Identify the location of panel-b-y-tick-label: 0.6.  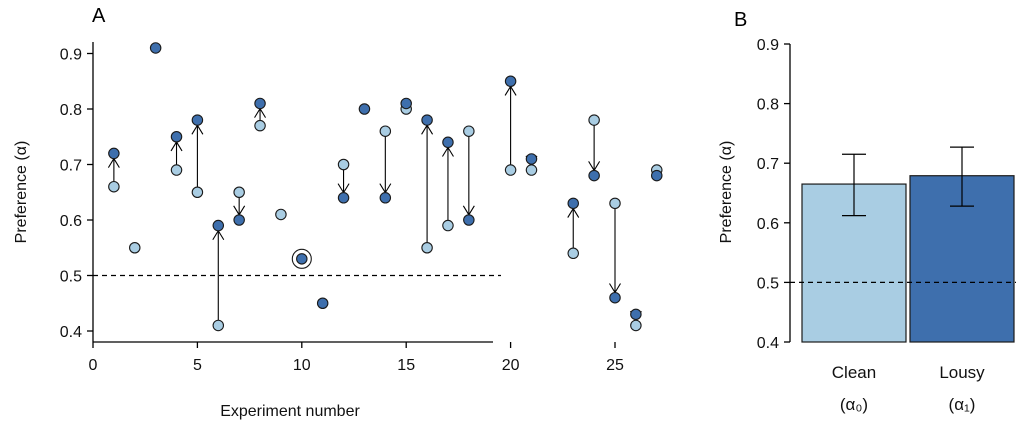
(768, 224).